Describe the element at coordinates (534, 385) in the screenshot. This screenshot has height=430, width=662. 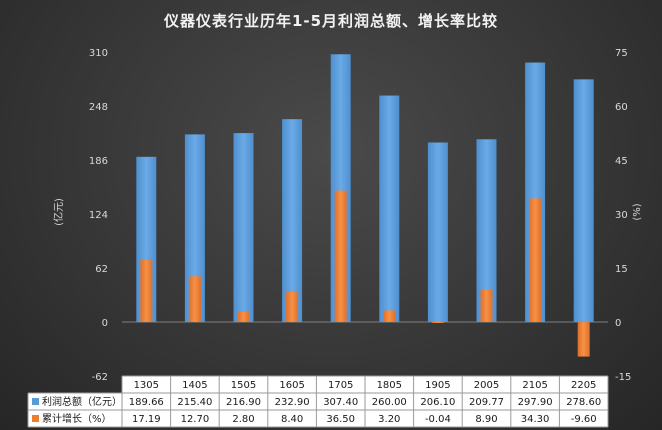
I see `category-label: 2105` at that location.